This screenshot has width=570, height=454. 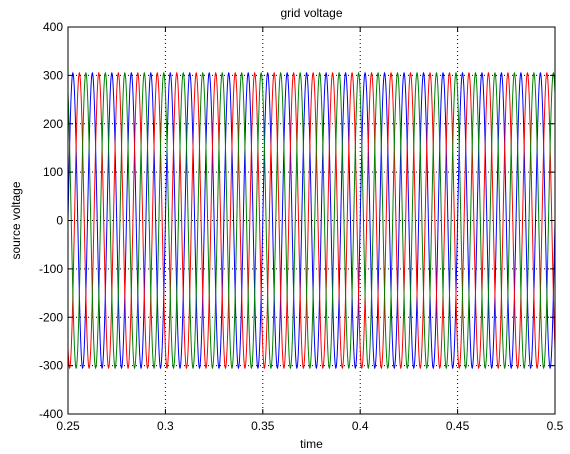 What do you see at coordinates (51, 366) in the screenshot?
I see `y-tick-label: -300` at bounding box center [51, 366].